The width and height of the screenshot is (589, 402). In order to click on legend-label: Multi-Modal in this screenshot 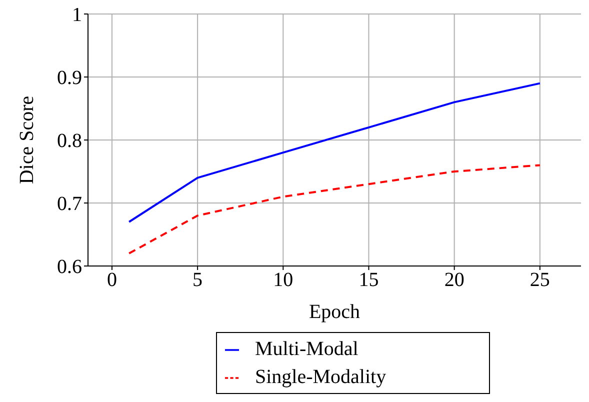, I will do `click(306, 349)`.